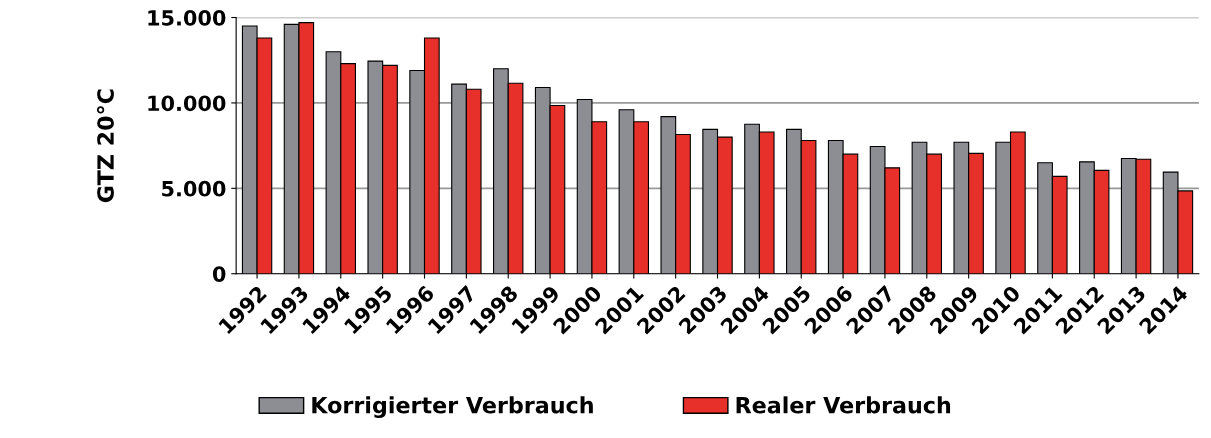 This screenshot has height=438, width=1211. Describe the element at coordinates (105, 146) in the screenshot. I see `y-axis-title: GTZ 20°C` at that location.